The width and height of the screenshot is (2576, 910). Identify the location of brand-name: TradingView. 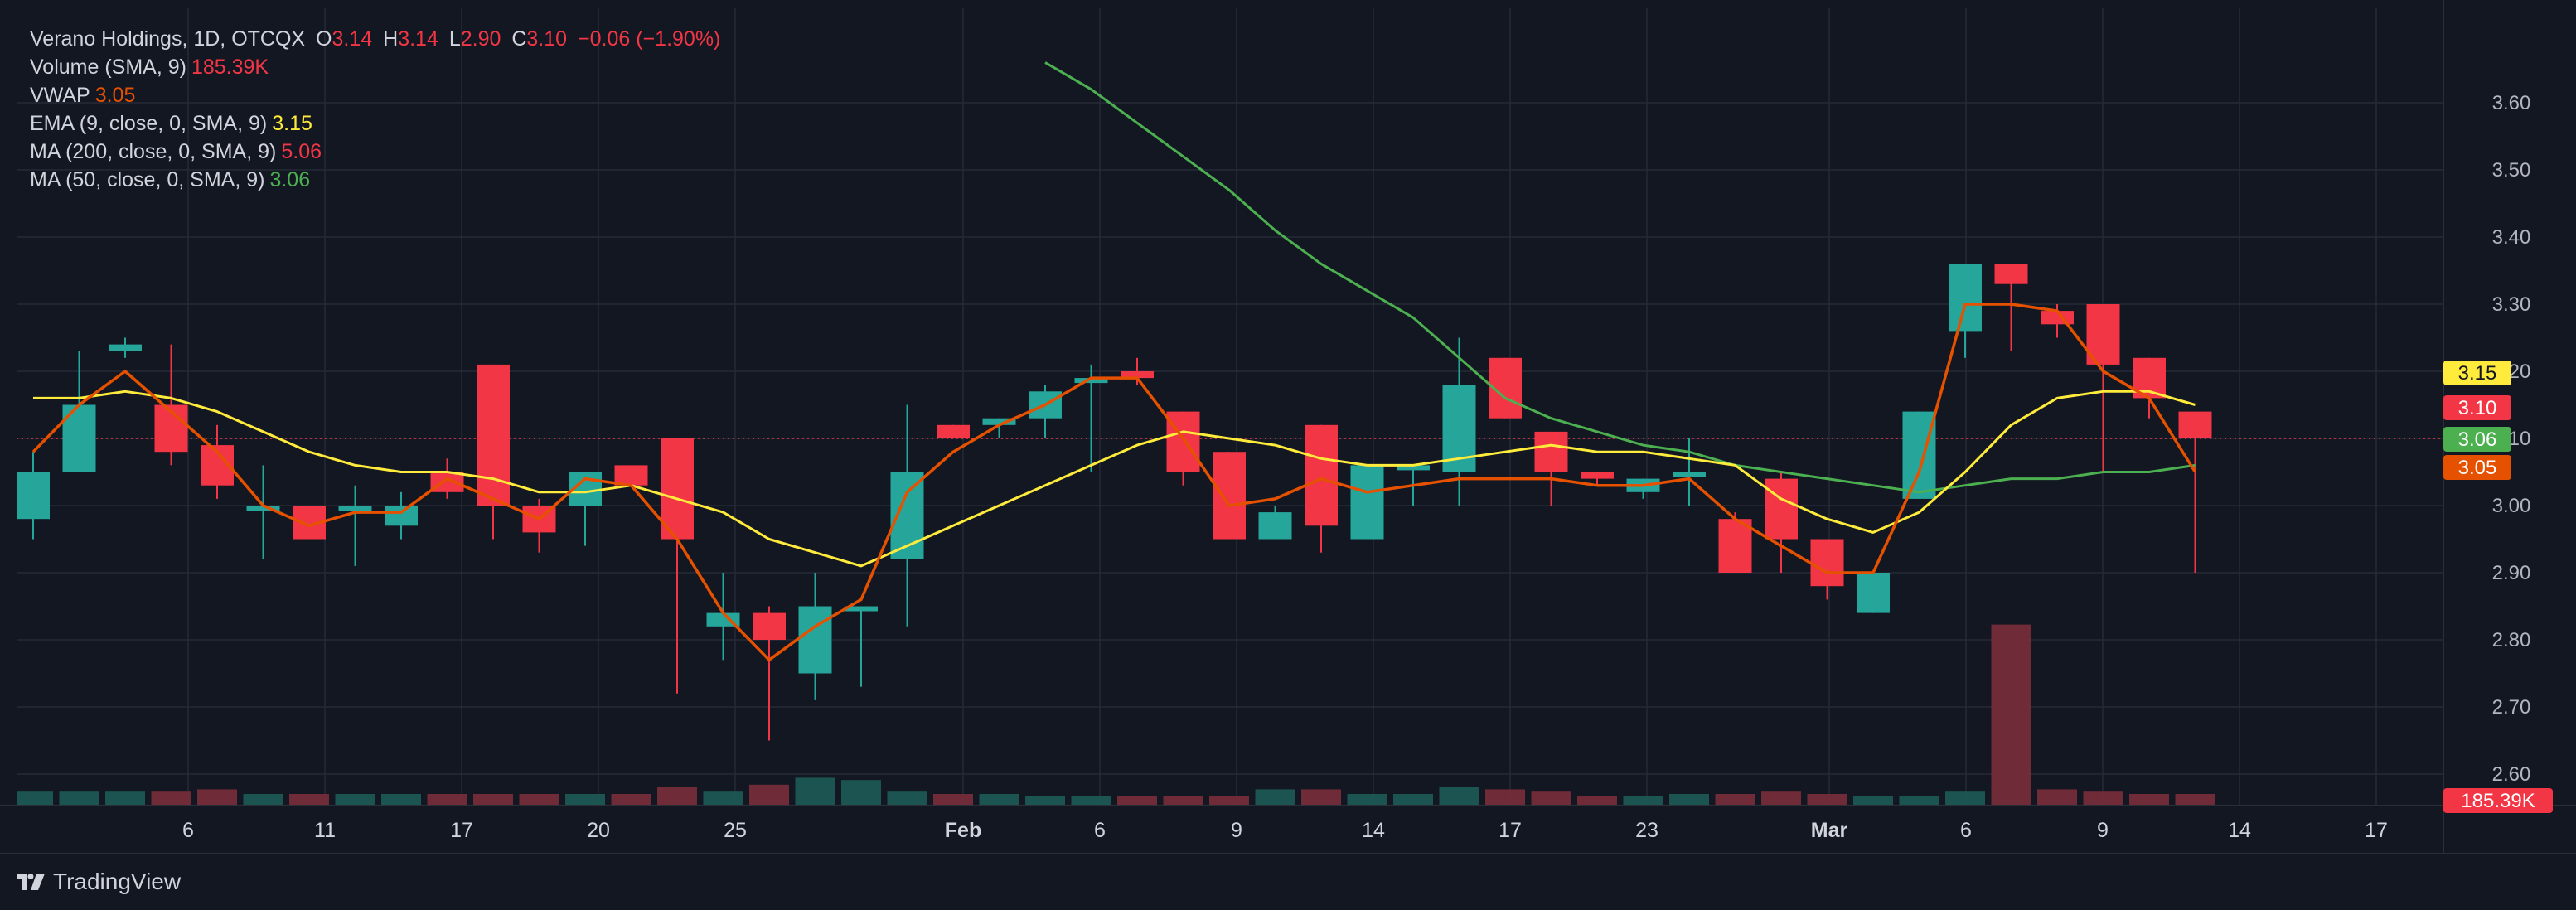
(117, 881).